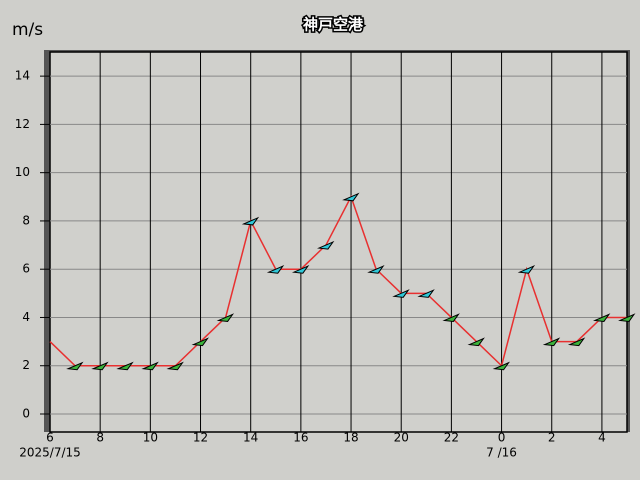 Image resolution: width=640 pixels, height=480 pixels. What do you see at coordinates (350, 438) in the screenshot?
I see `x-tick-label: 18` at bounding box center [350, 438].